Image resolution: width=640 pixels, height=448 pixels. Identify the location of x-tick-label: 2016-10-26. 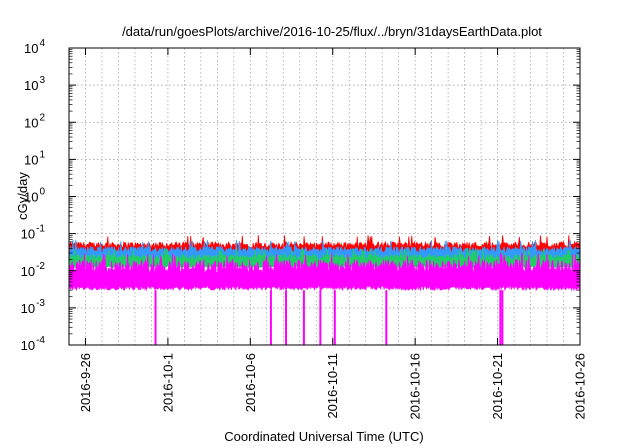
(580, 386).